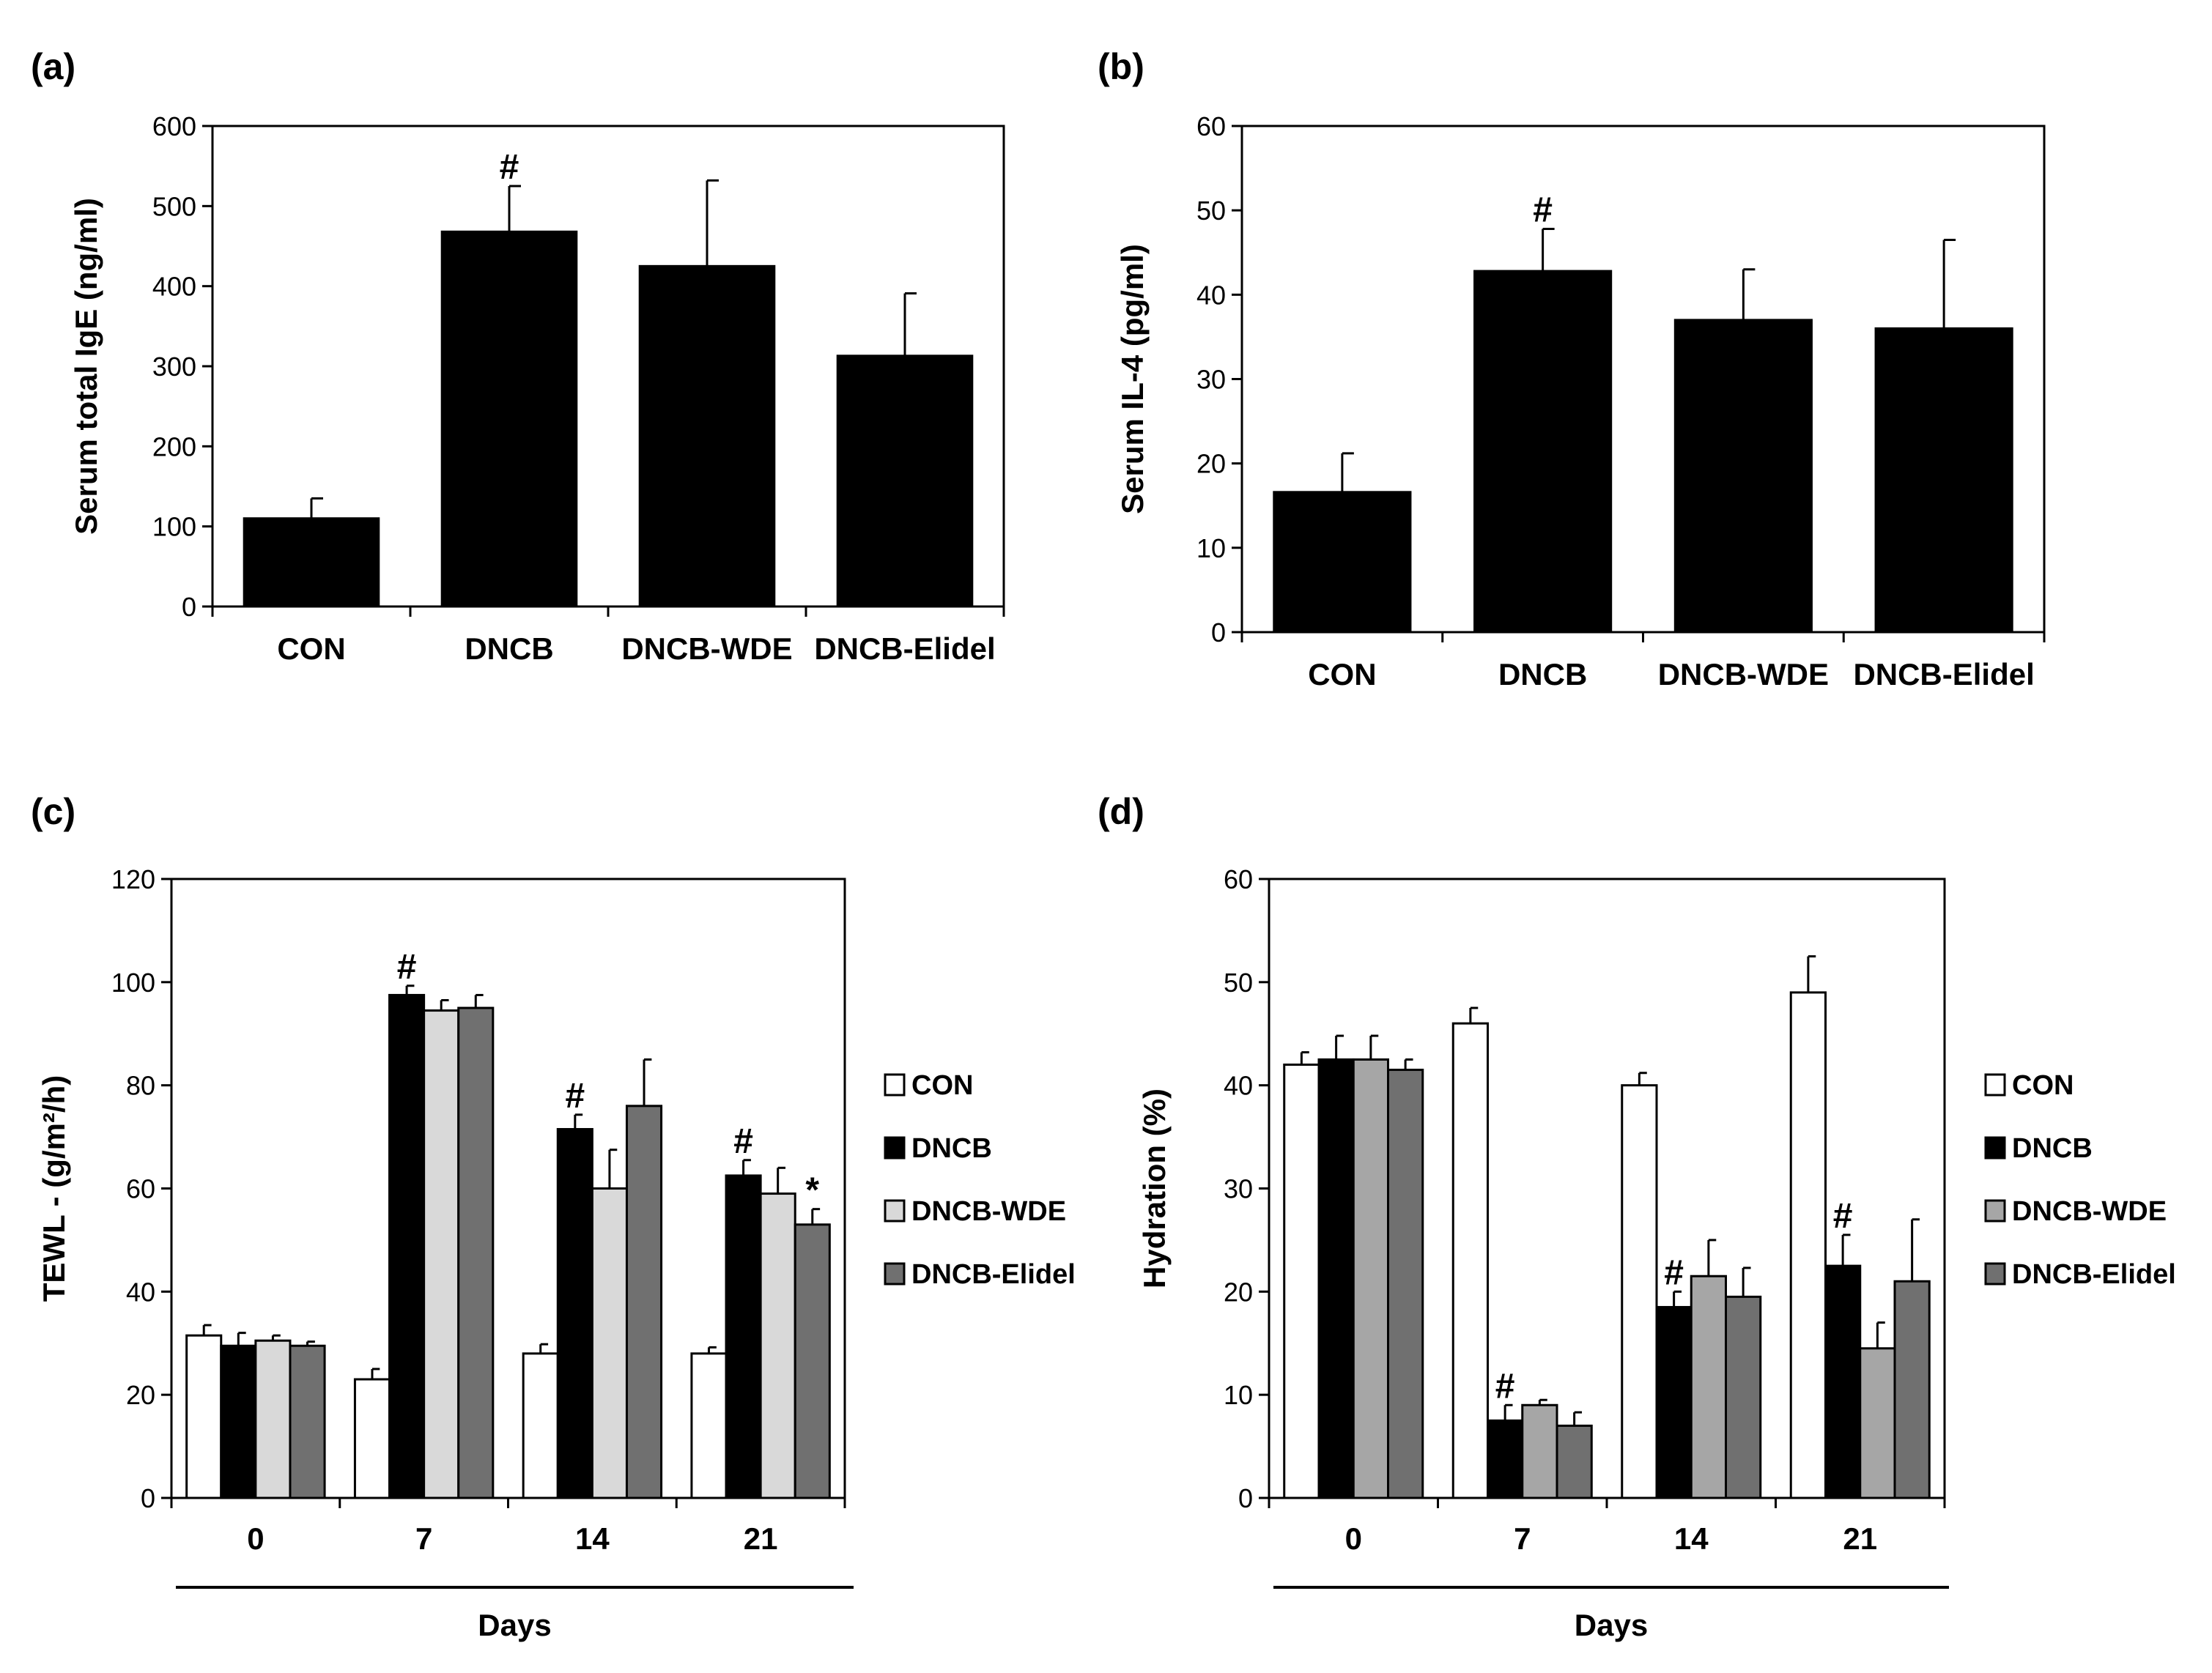 The image size is (2212, 1673). Describe the element at coordinates (761, 1538) in the screenshot. I see `x-tick-label: 21` at that location.